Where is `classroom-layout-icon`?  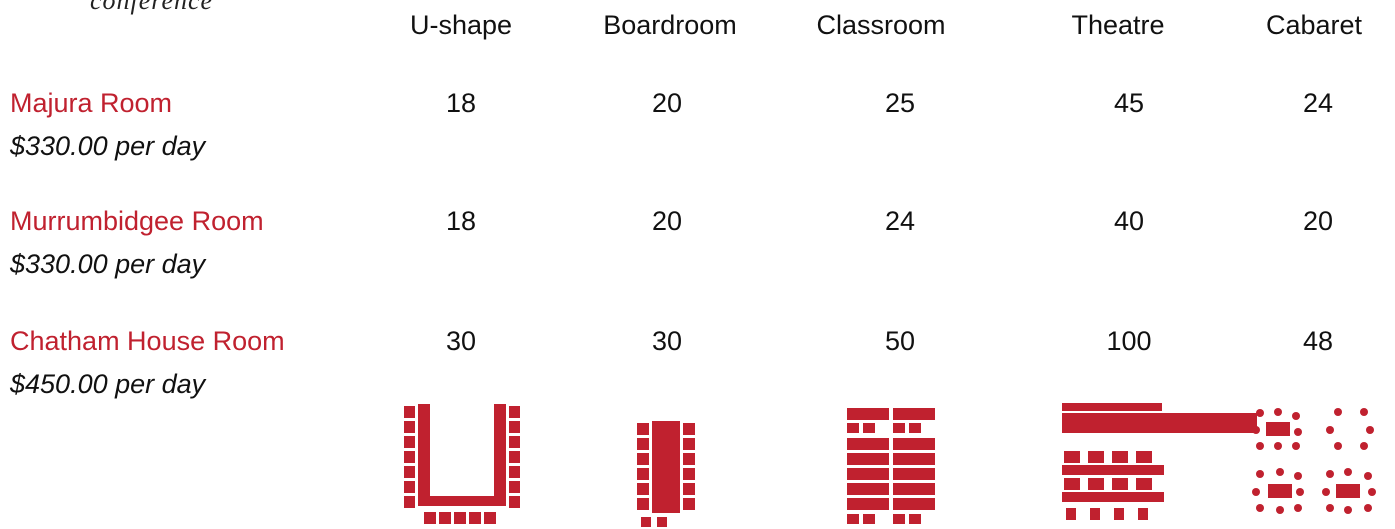 classroom-layout-icon is located at coordinates (893, 467).